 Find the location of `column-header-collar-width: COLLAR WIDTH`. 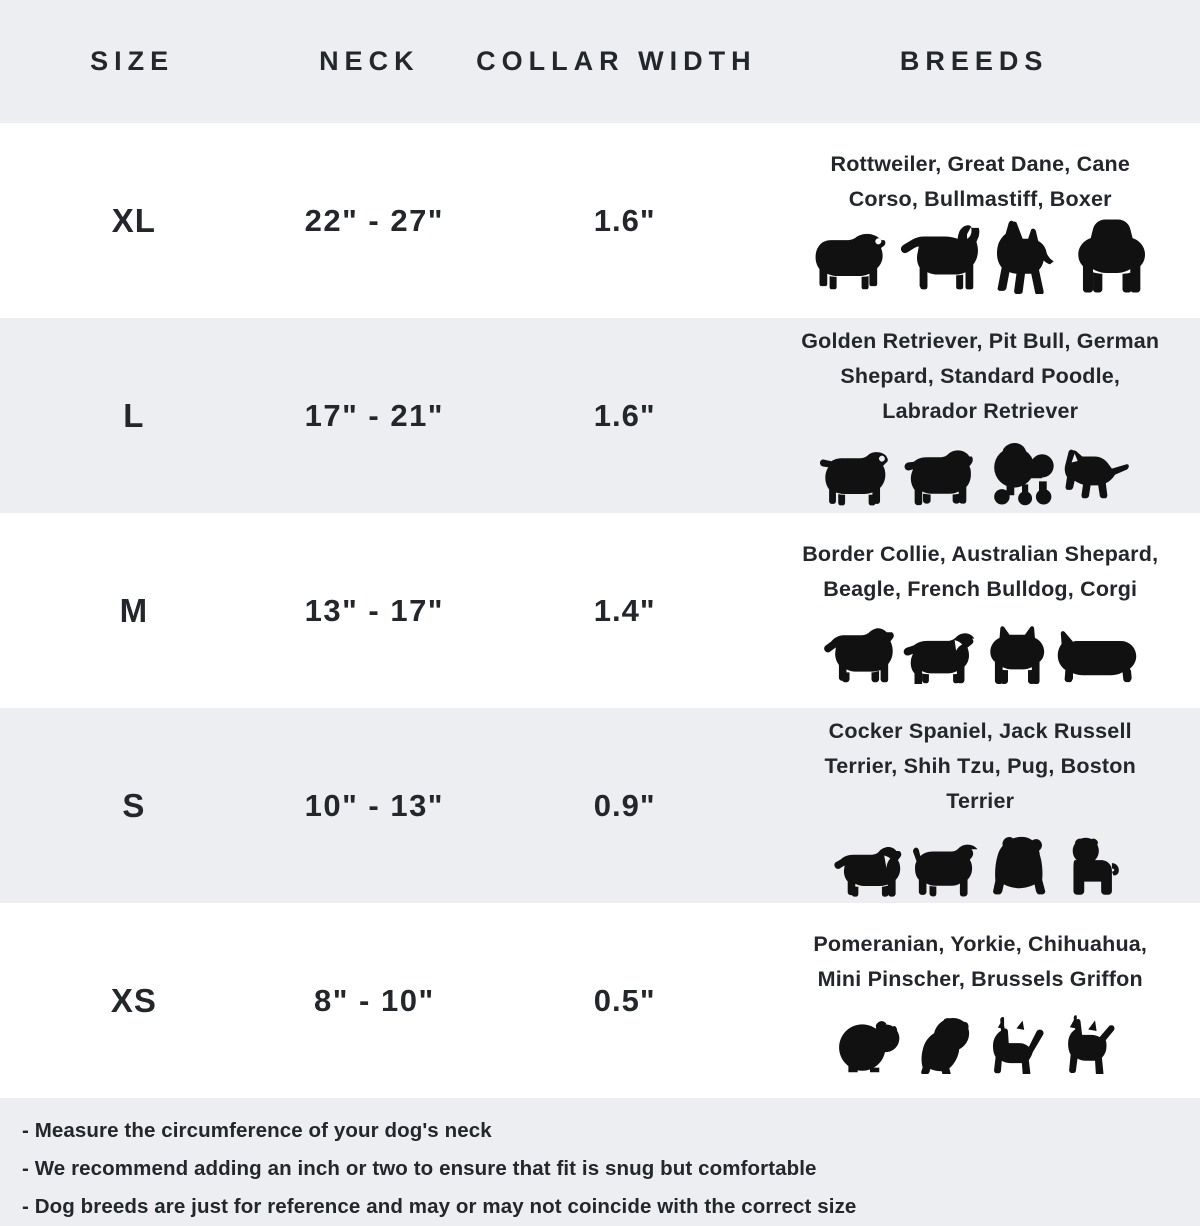

column-header-collar-width: COLLAR WIDTH is located at coordinates (616, 60).